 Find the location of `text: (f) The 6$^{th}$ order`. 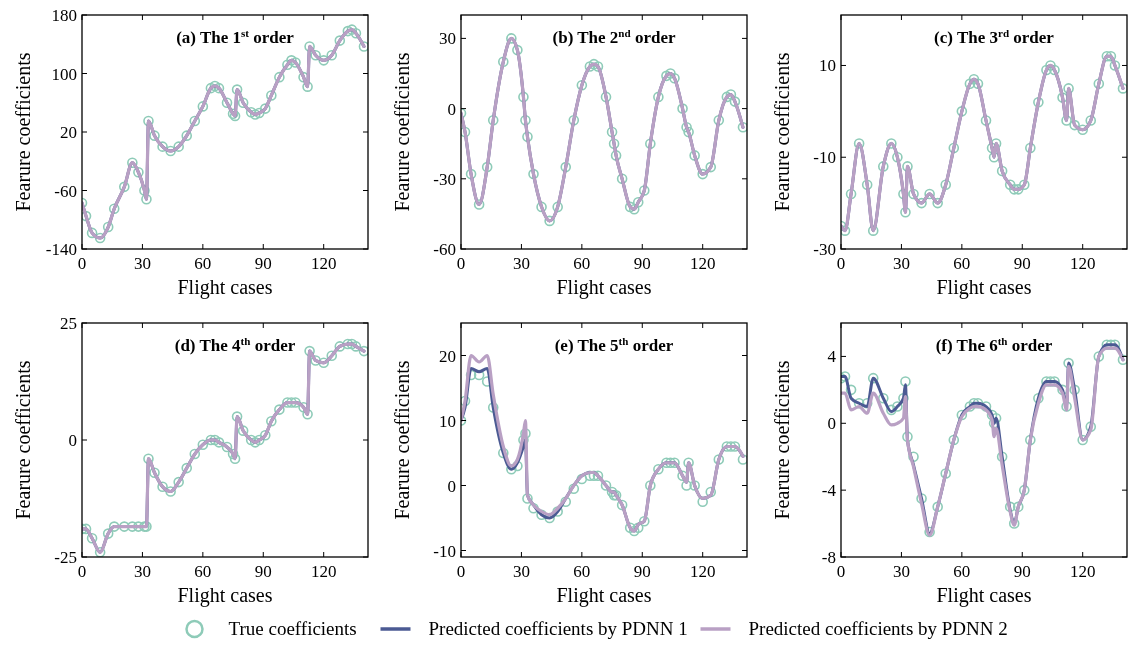

text: (f) The 6$^{th}$ order is located at coordinates (994, 345).